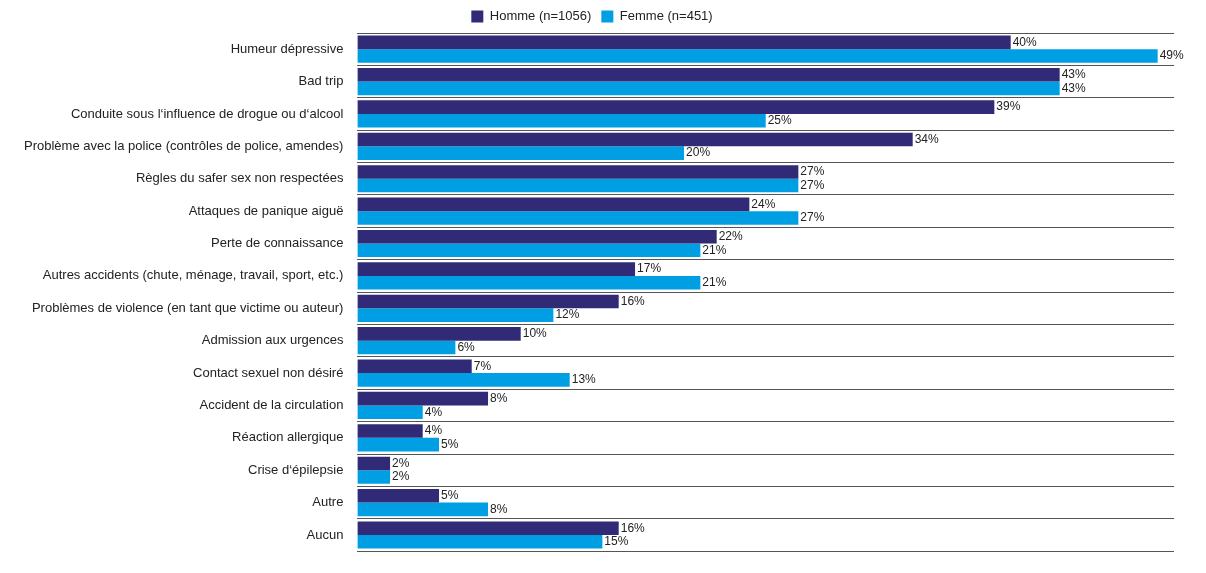  What do you see at coordinates (296, 469) in the screenshot?
I see `y-tick-label: Crise d‘épilepsie` at bounding box center [296, 469].